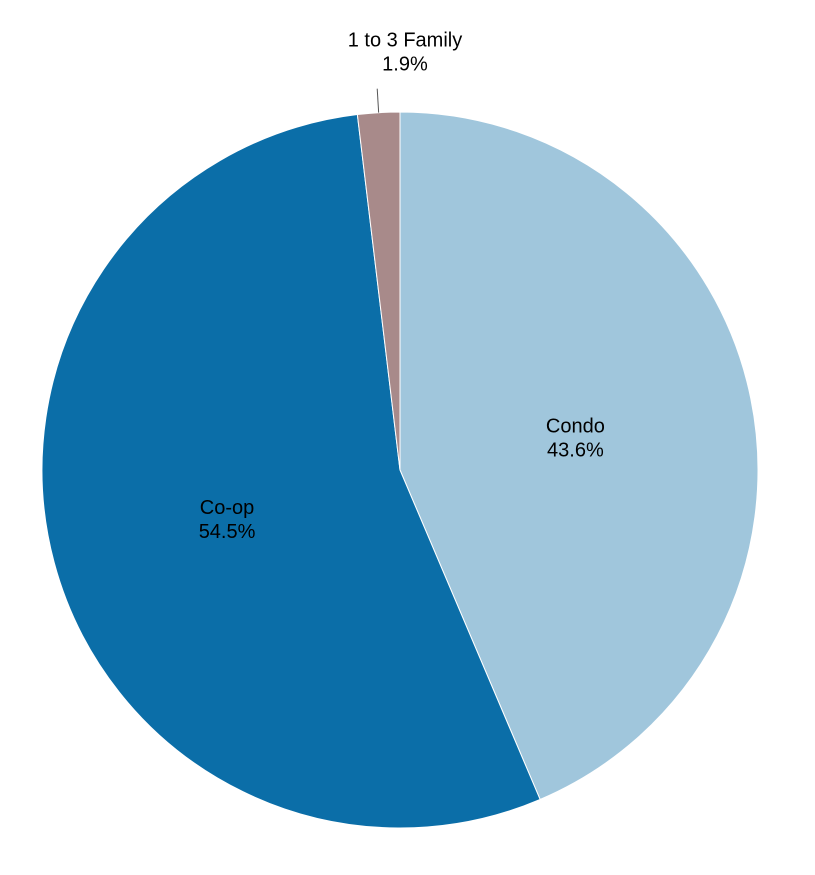 Image resolution: width=815 pixels, height=875 pixels. I want to click on leader-line, so click(378, 100).